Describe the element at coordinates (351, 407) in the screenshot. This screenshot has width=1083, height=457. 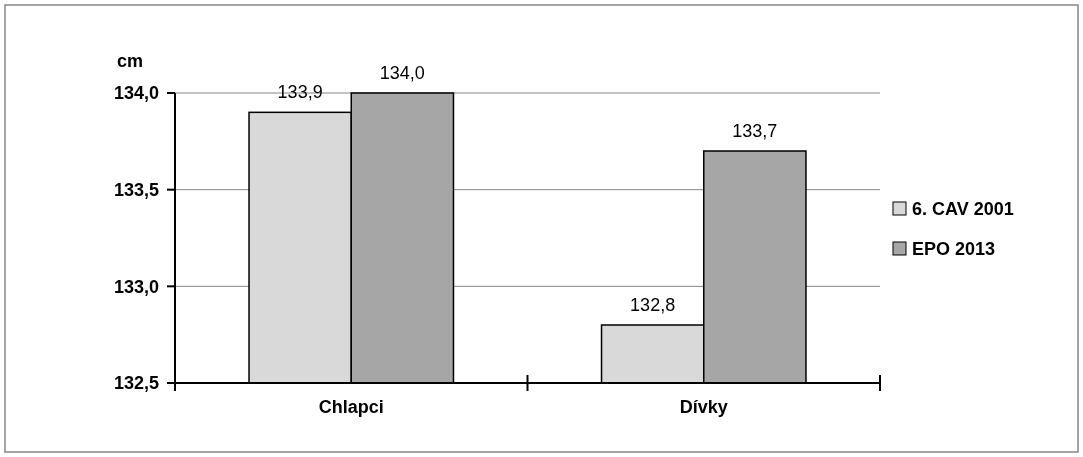
I see `x-tick-label: Chlapci` at that location.